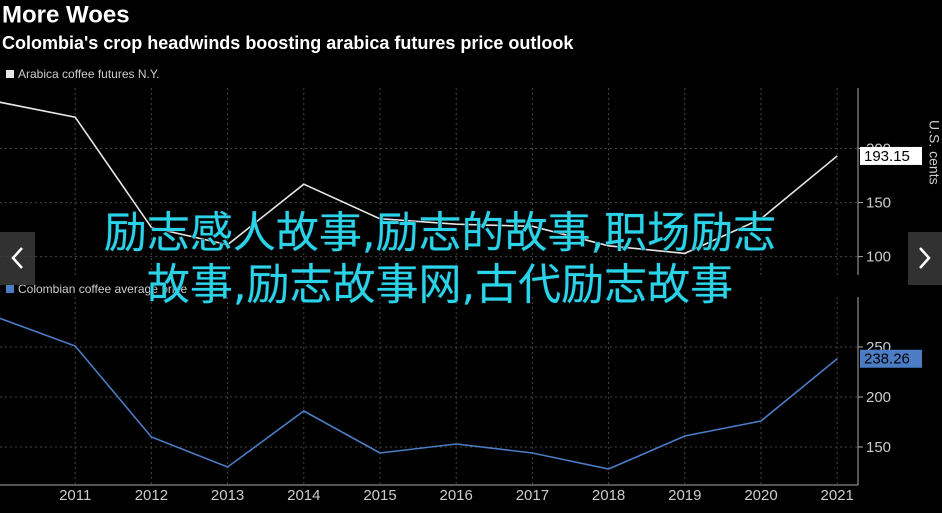  Describe the element at coordinates (878, 257) in the screenshot. I see `y-tick-label: 100` at that location.